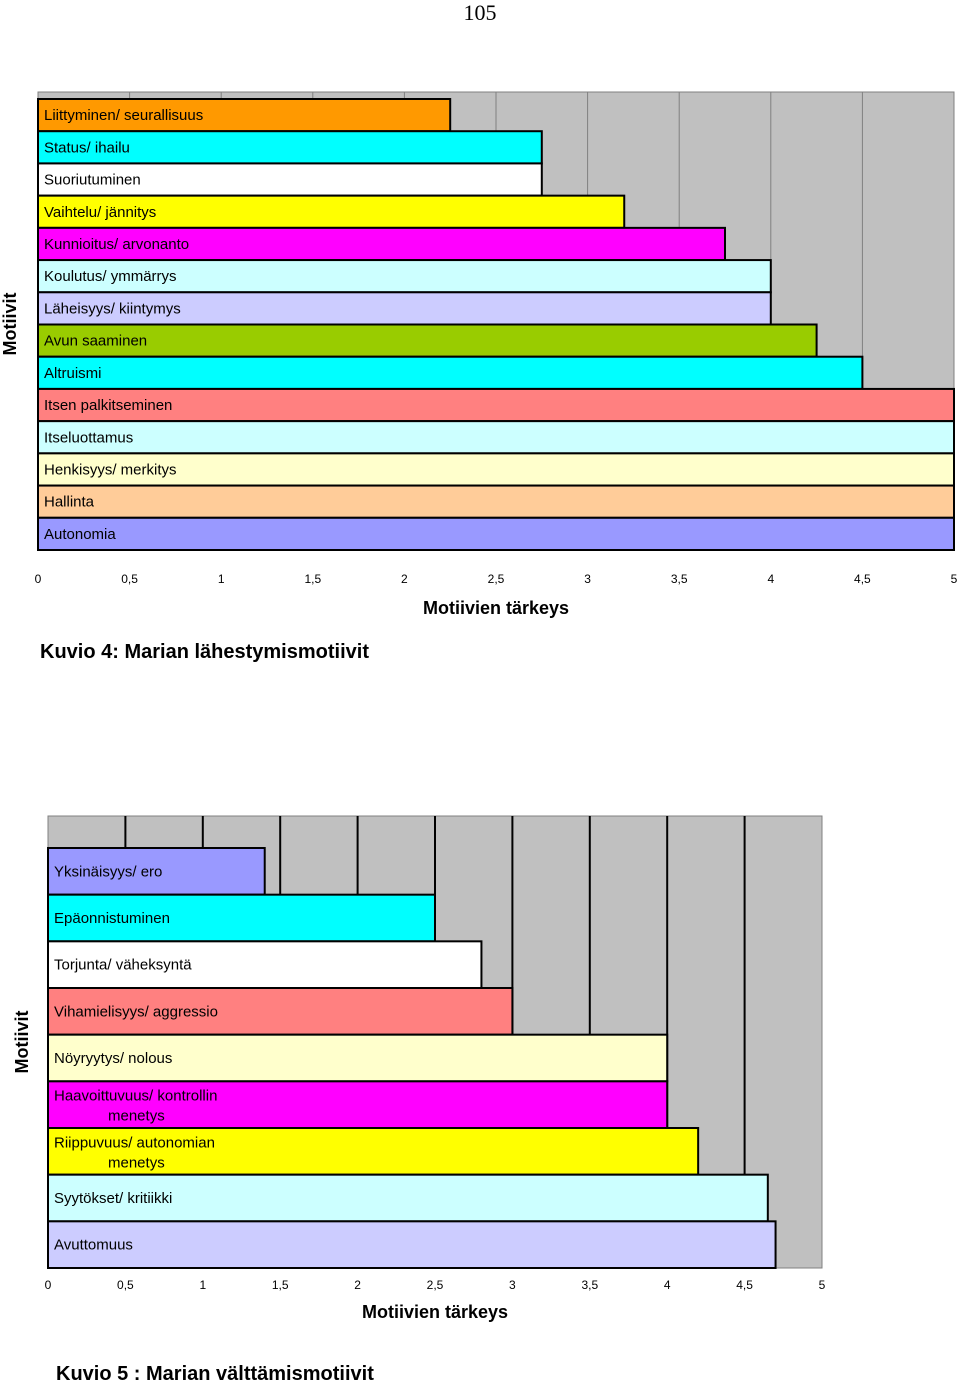 The width and height of the screenshot is (960, 1383). I want to click on bar-label: Vaihtelu/ jännitys, so click(100, 212).